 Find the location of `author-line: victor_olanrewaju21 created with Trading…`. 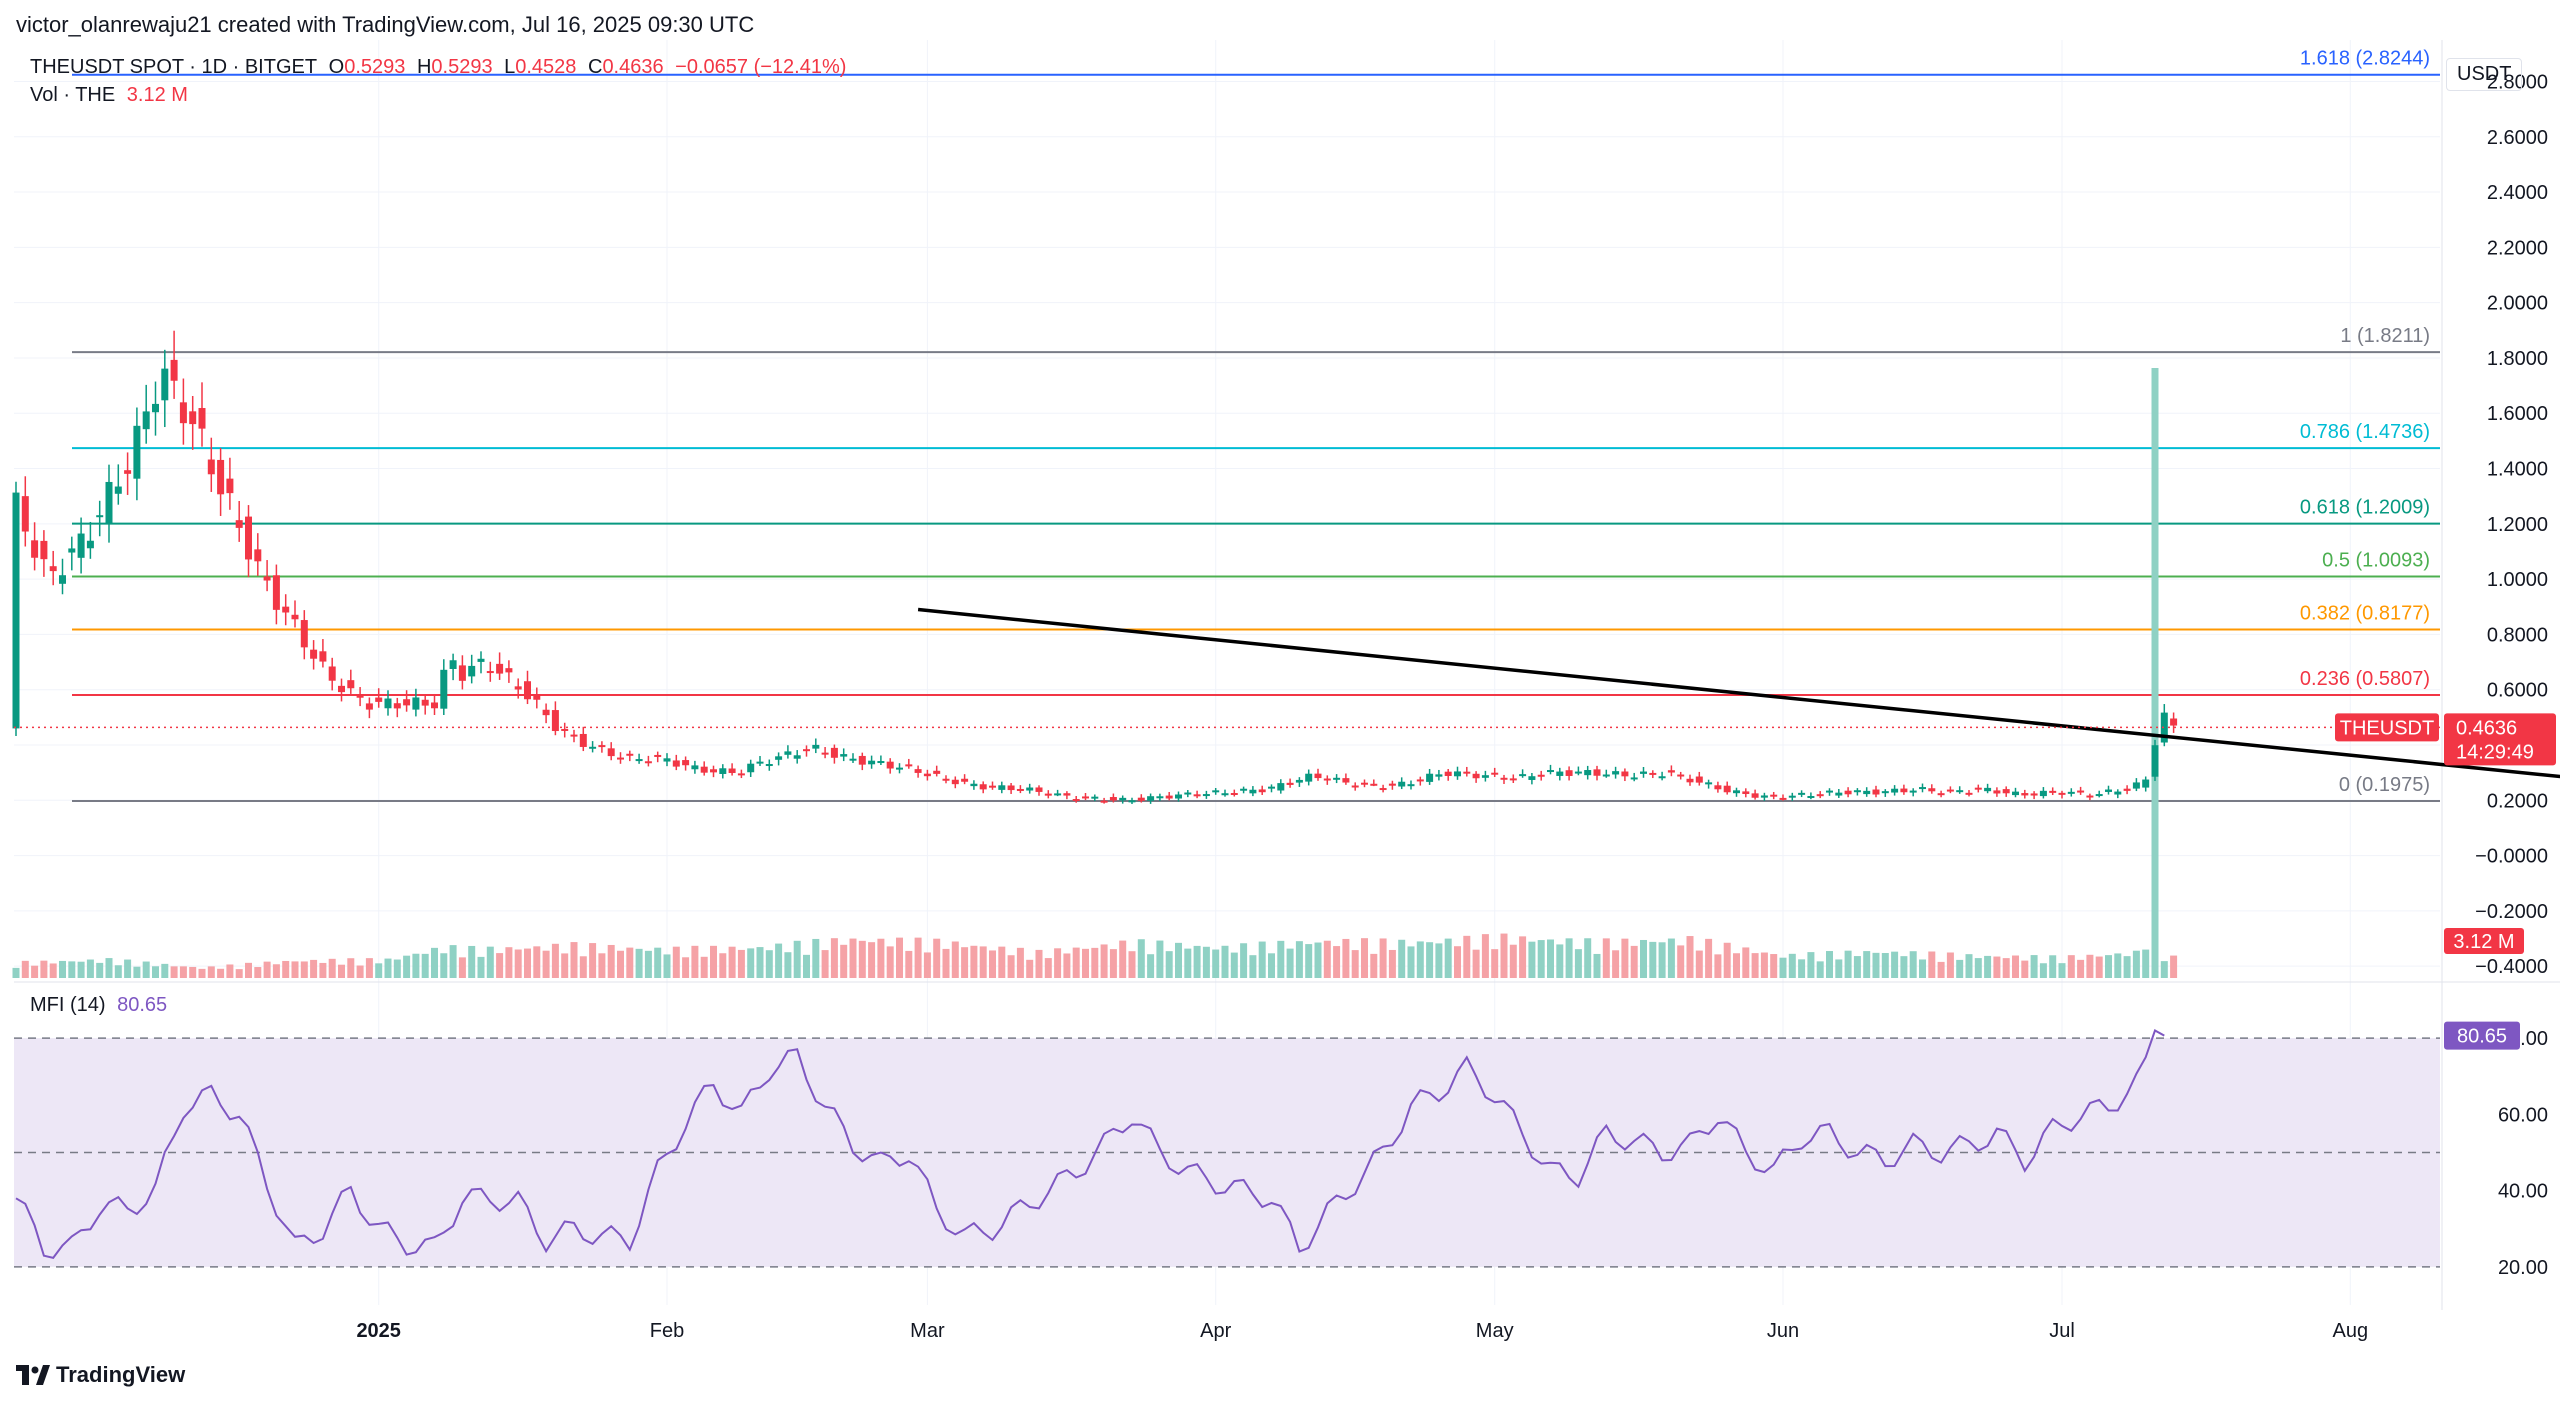

author-line: victor_olanrewaju21 created with Trading… is located at coordinates (388, 25).